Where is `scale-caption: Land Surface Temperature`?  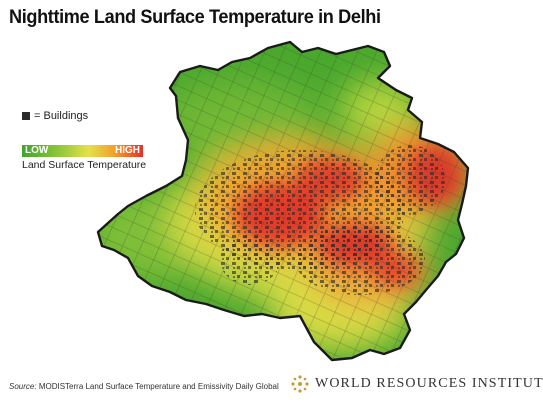 scale-caption: Land Surface Temperature is located at coordinates (84, 165).